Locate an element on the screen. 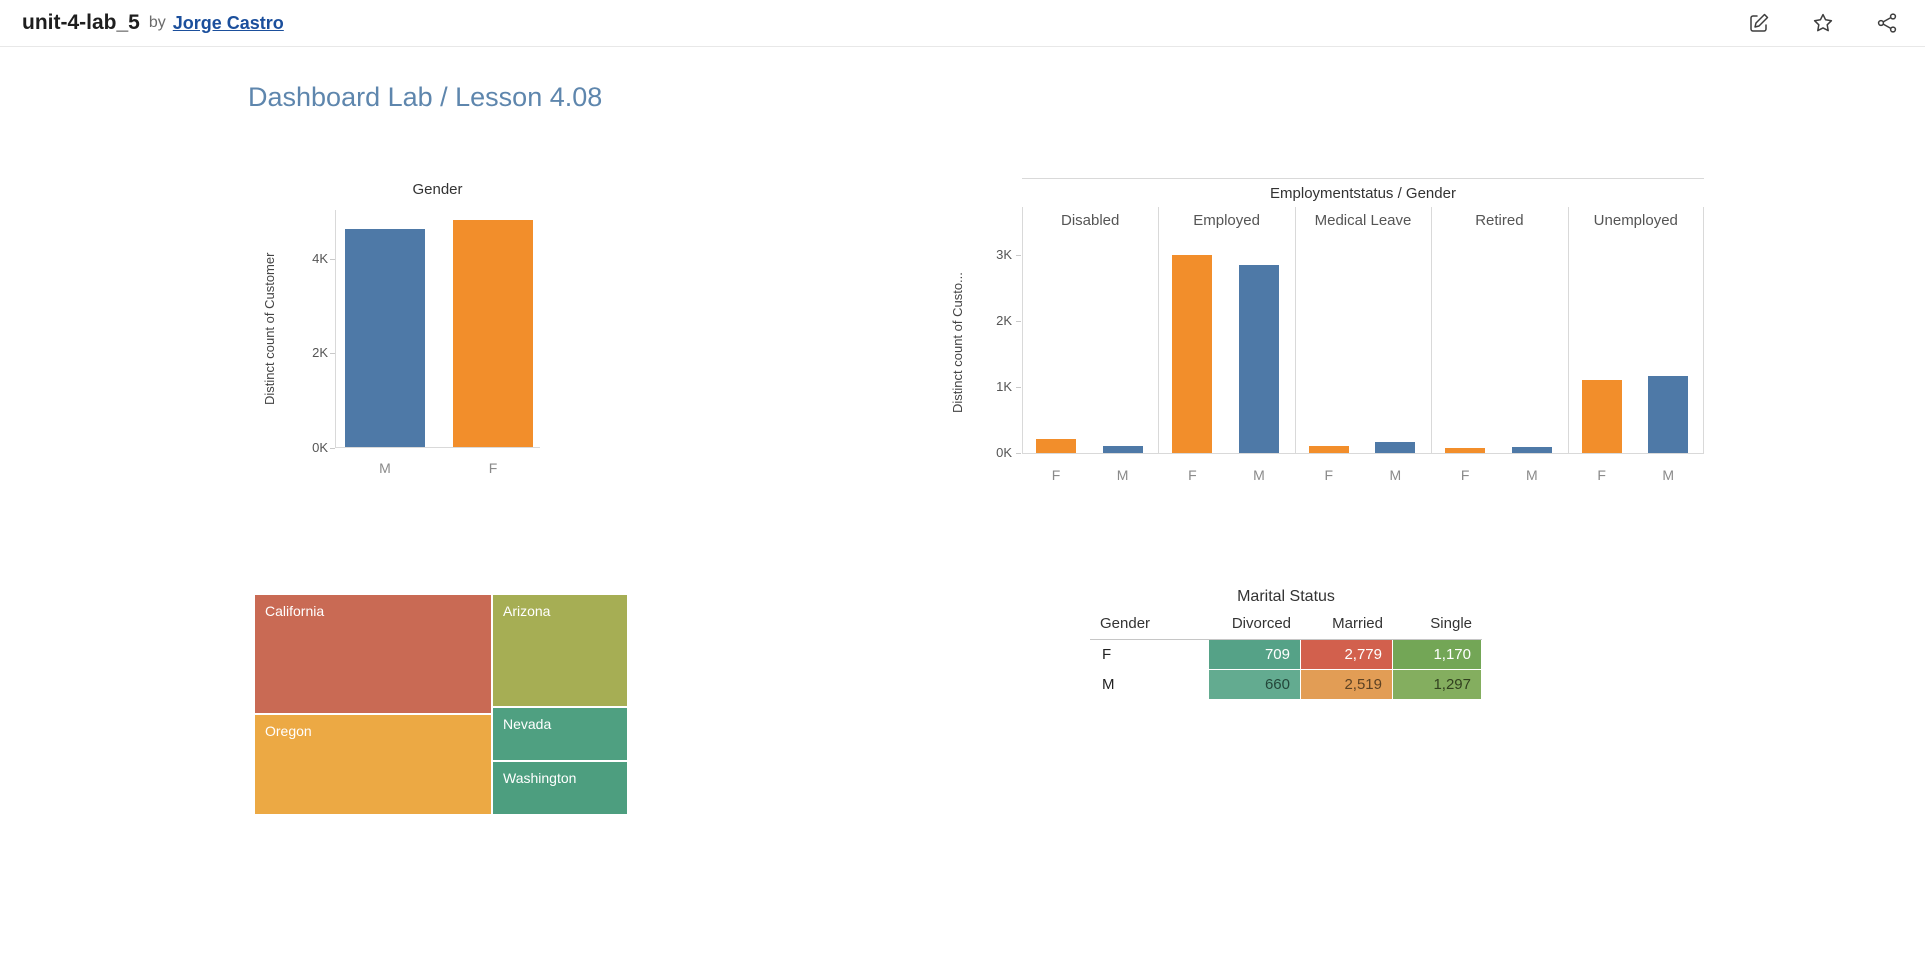  bar-medical-leave-m is located at coordinates (1395, 447).